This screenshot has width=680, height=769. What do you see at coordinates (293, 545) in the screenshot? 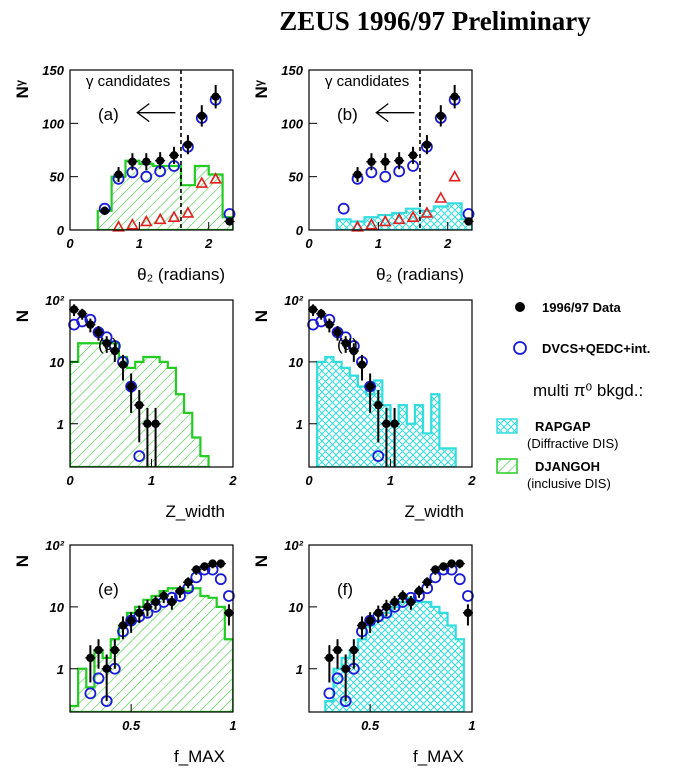
I see `y-tick-label: 10²` at bounding box center [293, 545].